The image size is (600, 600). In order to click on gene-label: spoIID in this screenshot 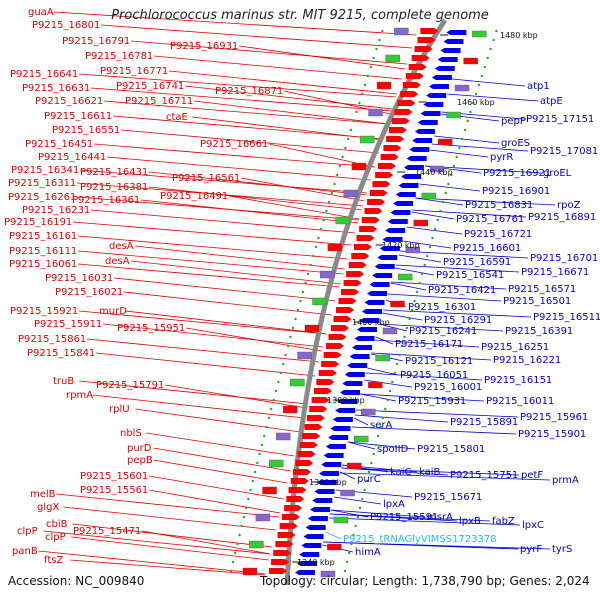, I will do `click(393, 449)`.